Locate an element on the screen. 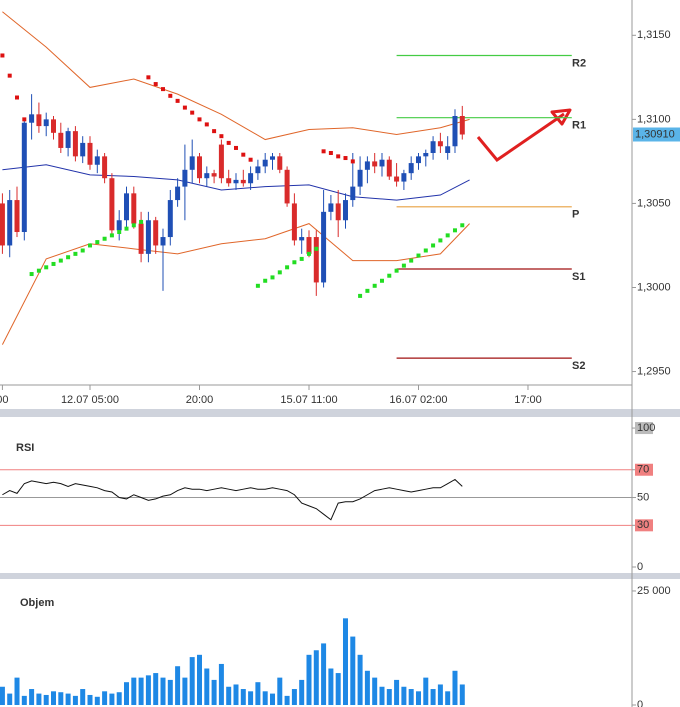 The image size is (680, 707). y-tick-label: 70 is located at coordinates (643, 470).